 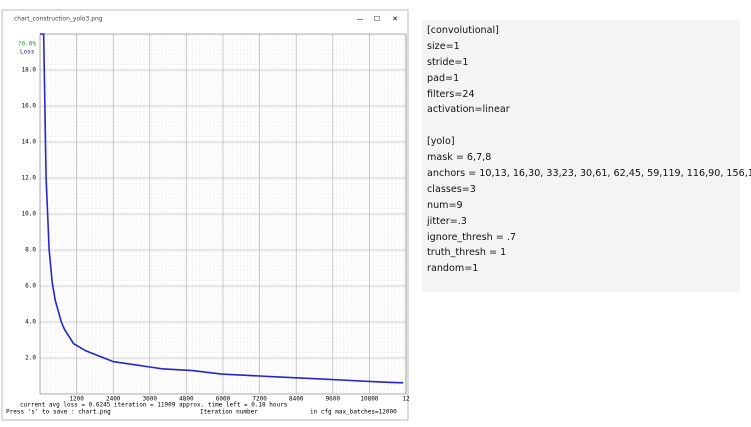 I want to click on loss-legend: Loss, so click(x=27, y=52).